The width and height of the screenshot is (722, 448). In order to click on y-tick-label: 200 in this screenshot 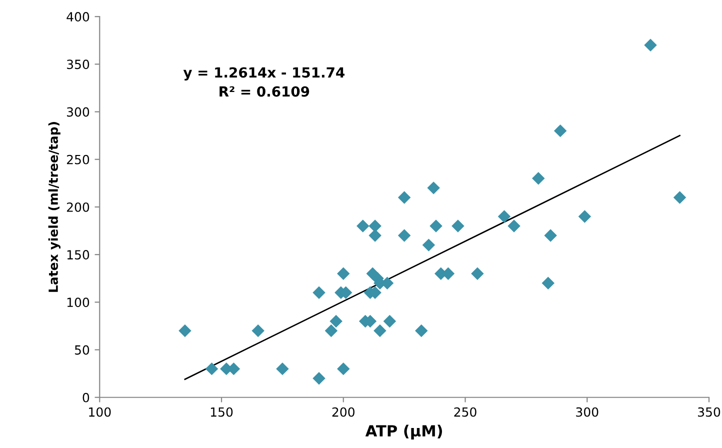, I will do `click(78, 207)`.